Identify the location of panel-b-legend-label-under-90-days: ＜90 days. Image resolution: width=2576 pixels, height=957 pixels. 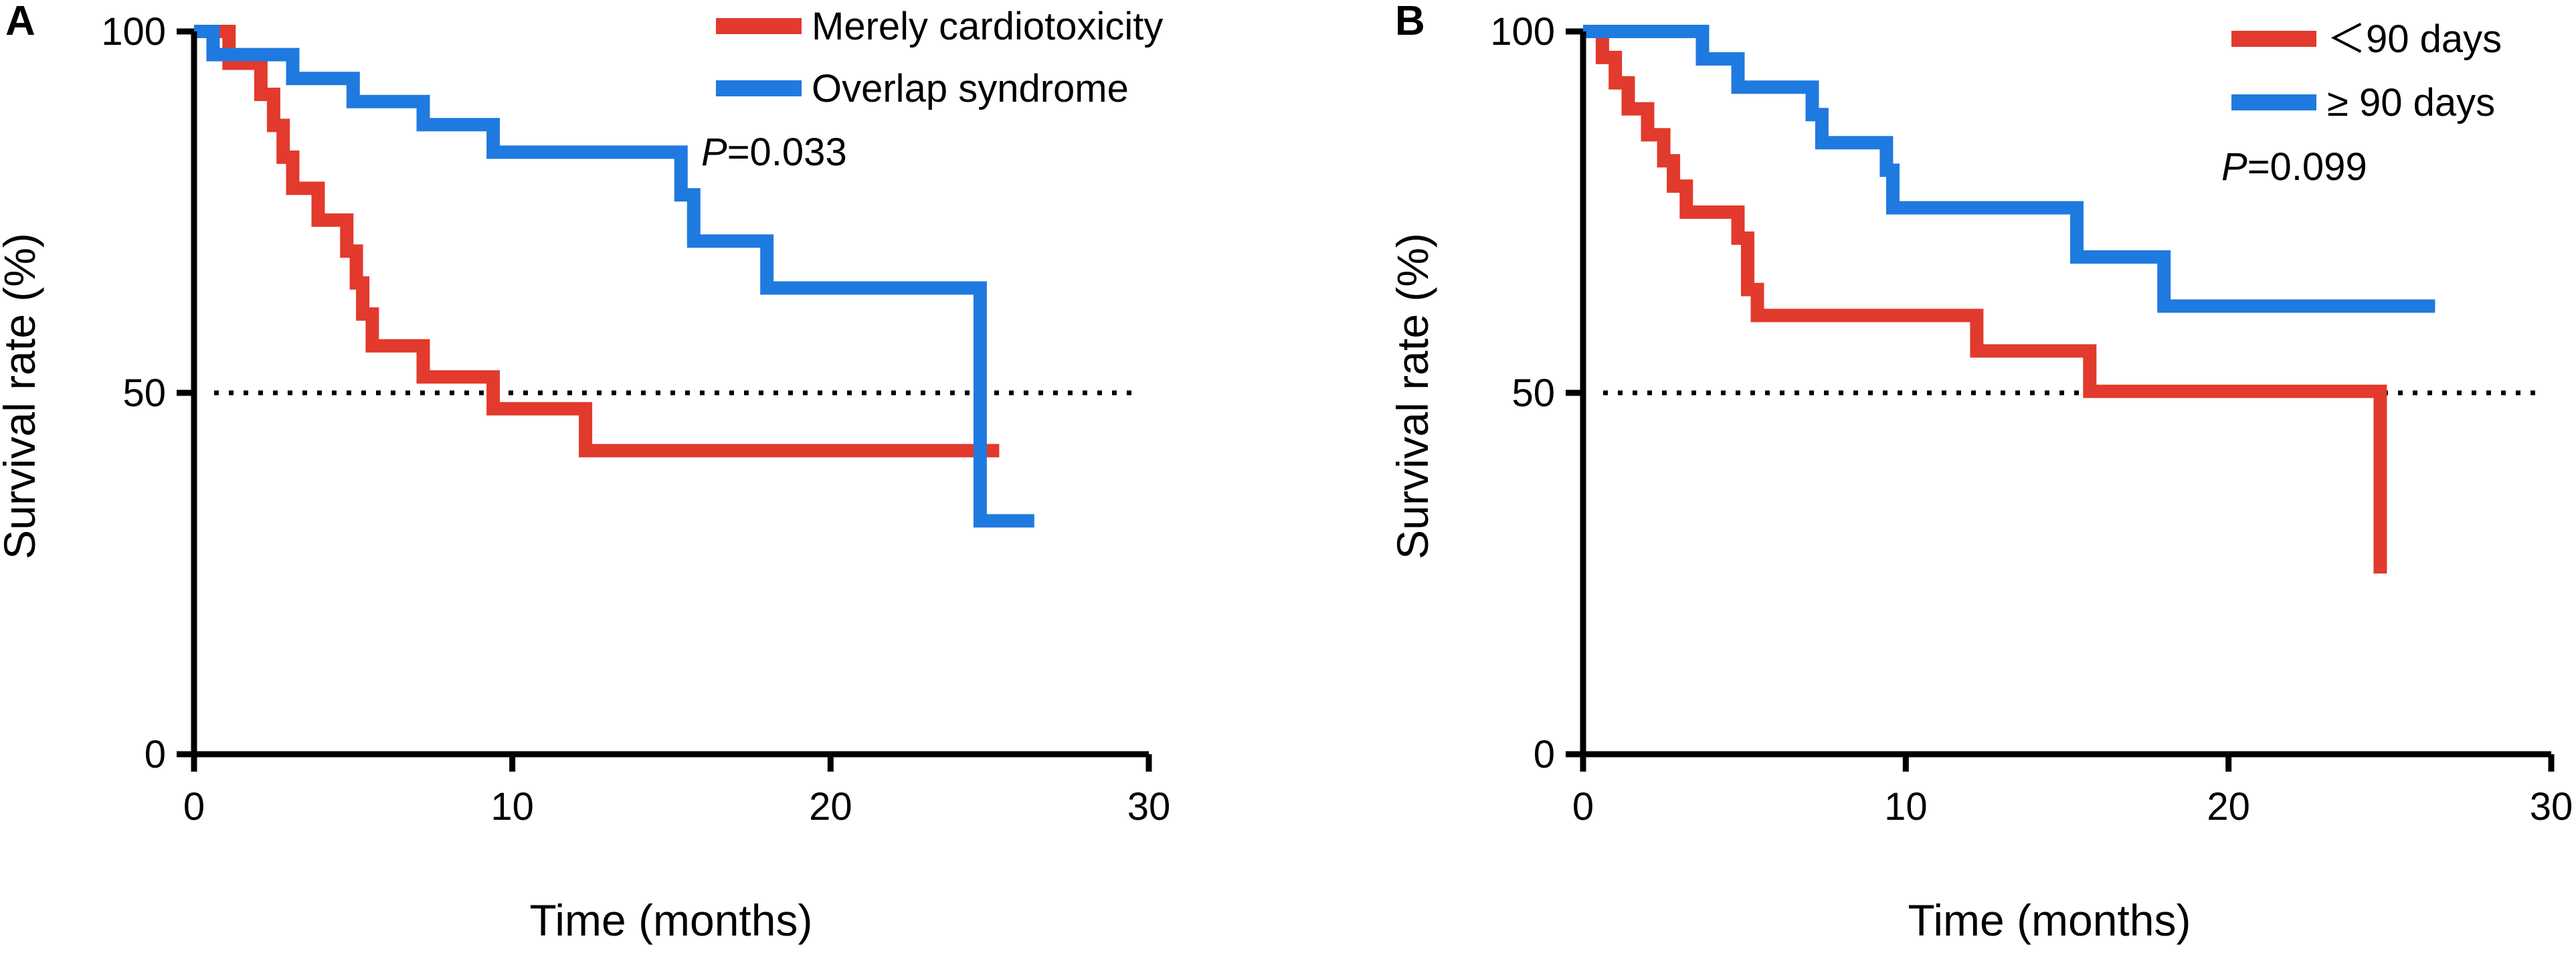
(2414, 39).